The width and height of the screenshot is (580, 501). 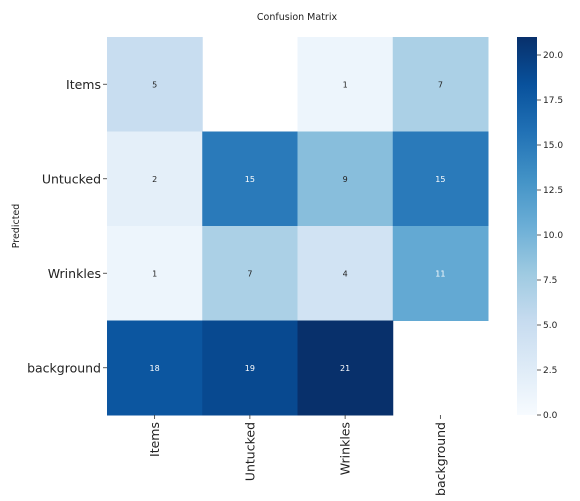 What do you see at coordinates (154, 439) in the screenshot?
I see `x-tick-label: Items` at bounding box center [154, 439].